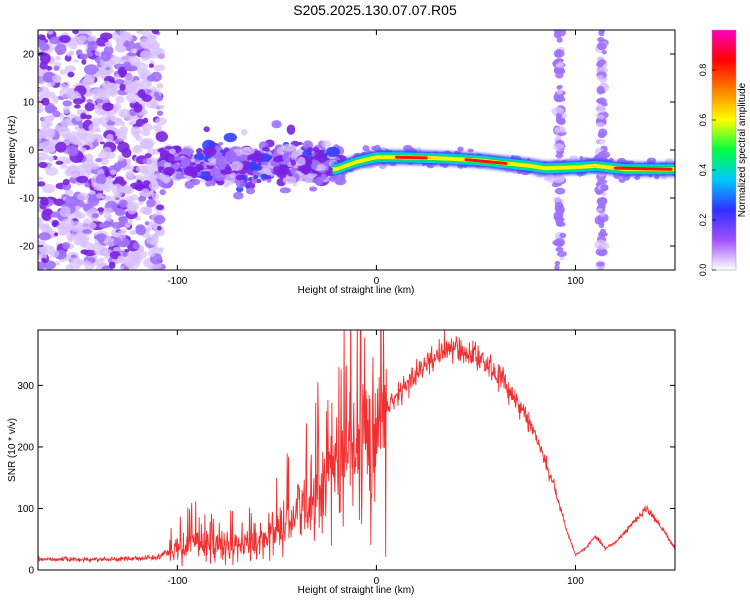 This screenshot has height=600, width=750. Describe the element at coordinates (177, 281) in the screenshot. I see `x-tick-label: -100` at that location.